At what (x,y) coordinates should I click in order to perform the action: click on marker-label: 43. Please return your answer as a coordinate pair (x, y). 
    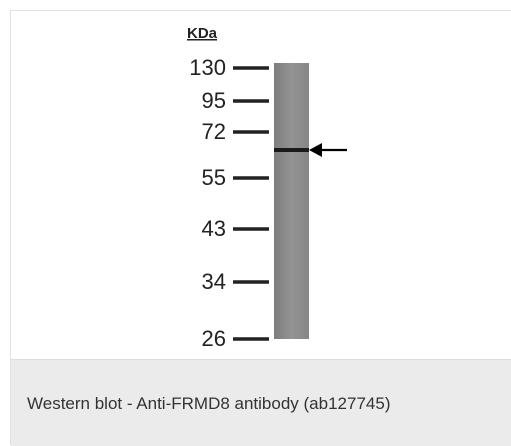
    Looking at the image, I should click on (214, 228).